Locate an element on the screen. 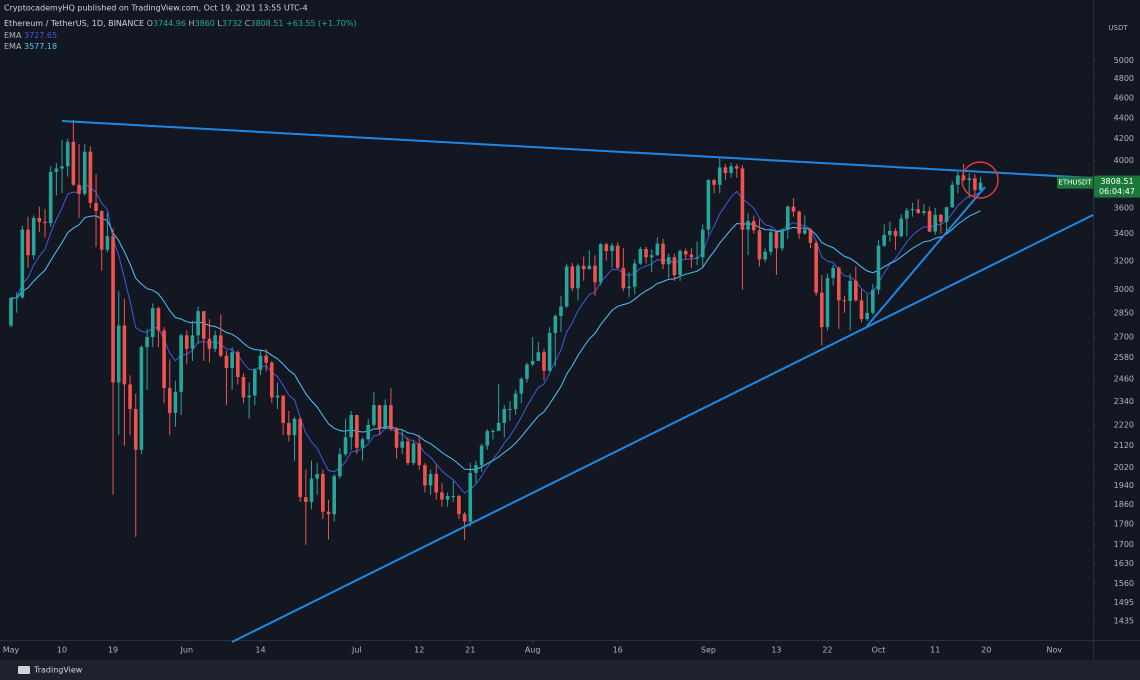 The height and width of the screenshot is (680, 1140). y-tick-label: 3000 is located at coordinates (1124, 289).